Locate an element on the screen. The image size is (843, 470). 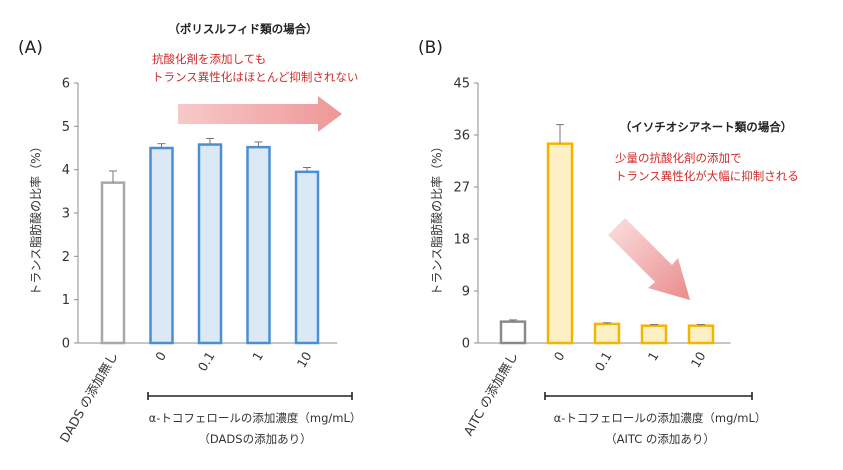
panel-a-category-label: 1 is located at coordinates (257, 356).